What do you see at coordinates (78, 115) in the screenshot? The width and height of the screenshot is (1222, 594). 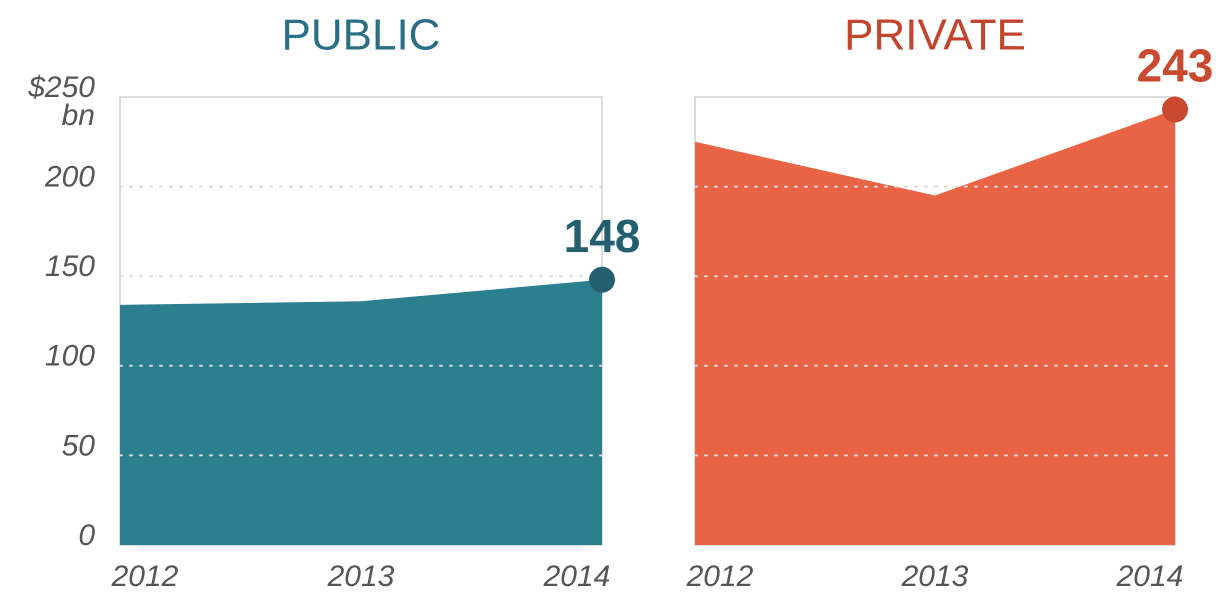 I see `y-unit: bn` at bounding box center [78, 115].